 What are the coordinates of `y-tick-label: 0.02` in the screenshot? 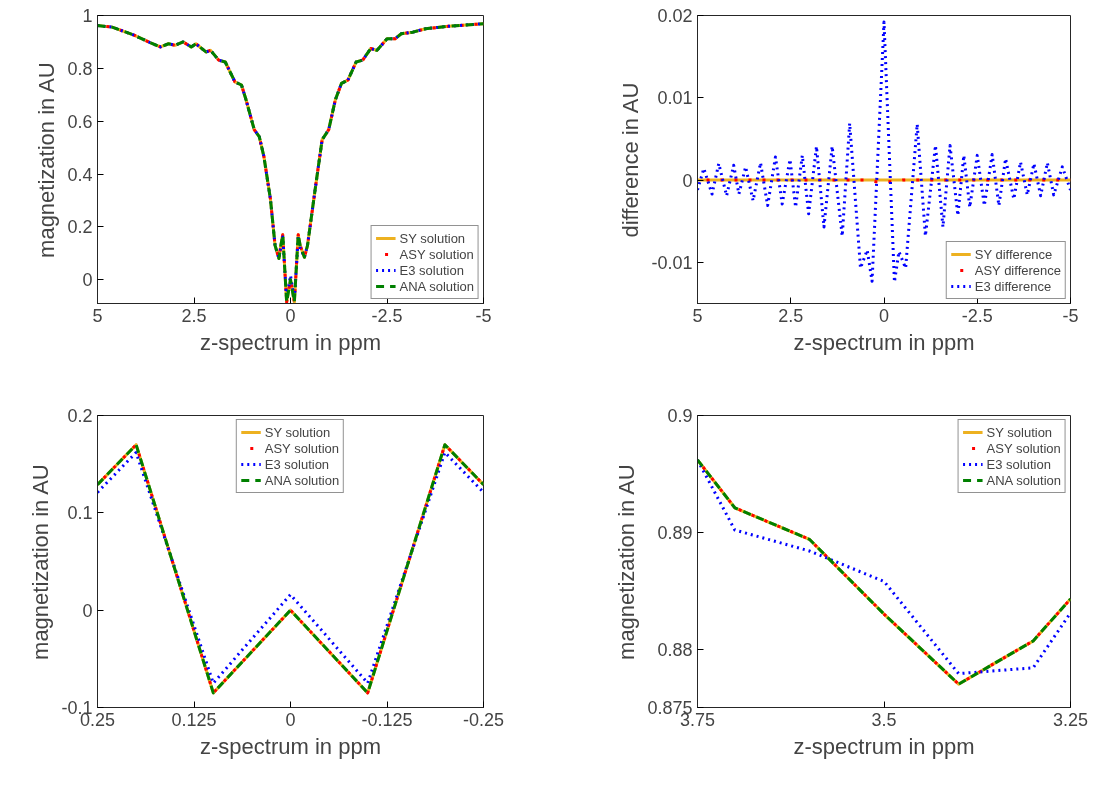 It's located at (675, 16).